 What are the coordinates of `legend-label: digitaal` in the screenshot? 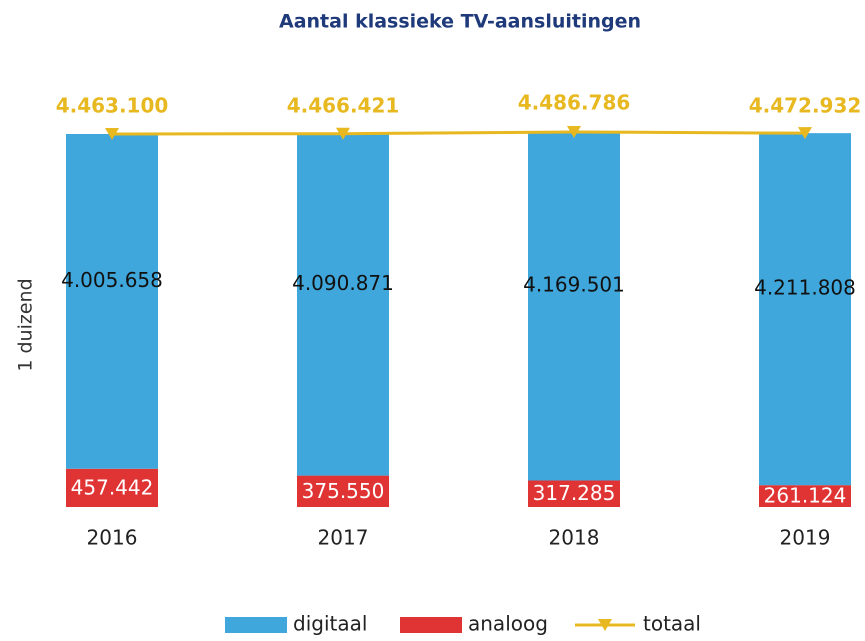 It's located at (330, 624).